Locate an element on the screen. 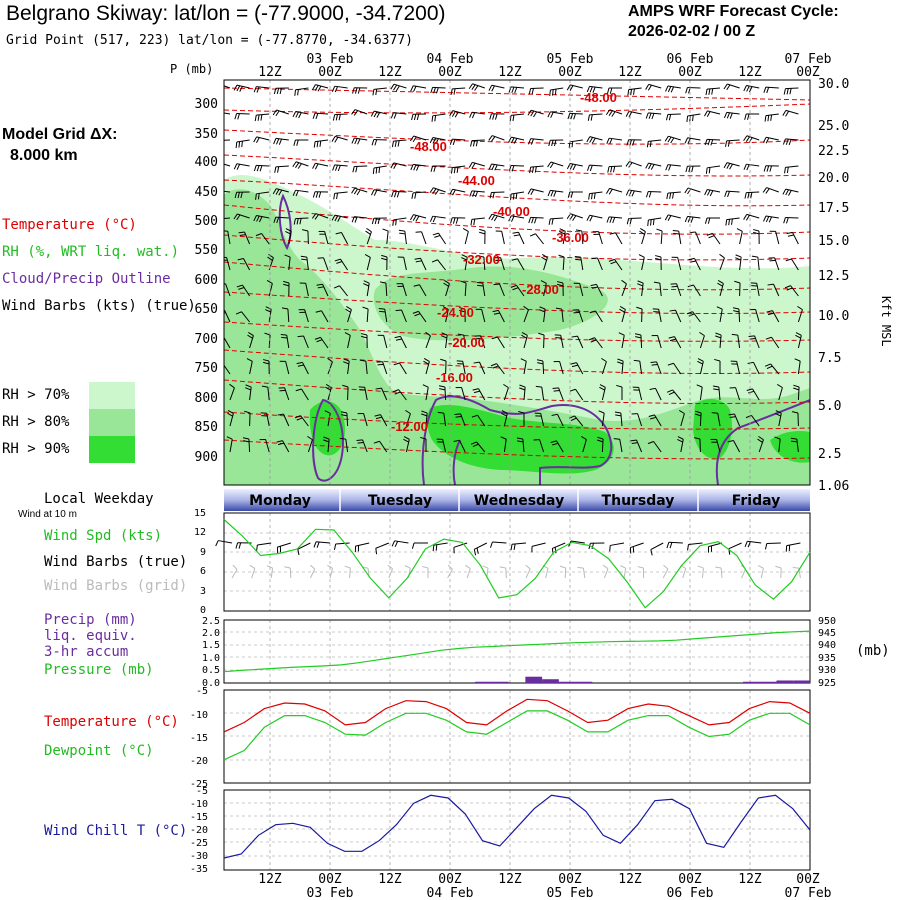 This screenshot has height=900, width=900. kft-tick: 20.0 is located at coordinates (833, 178).